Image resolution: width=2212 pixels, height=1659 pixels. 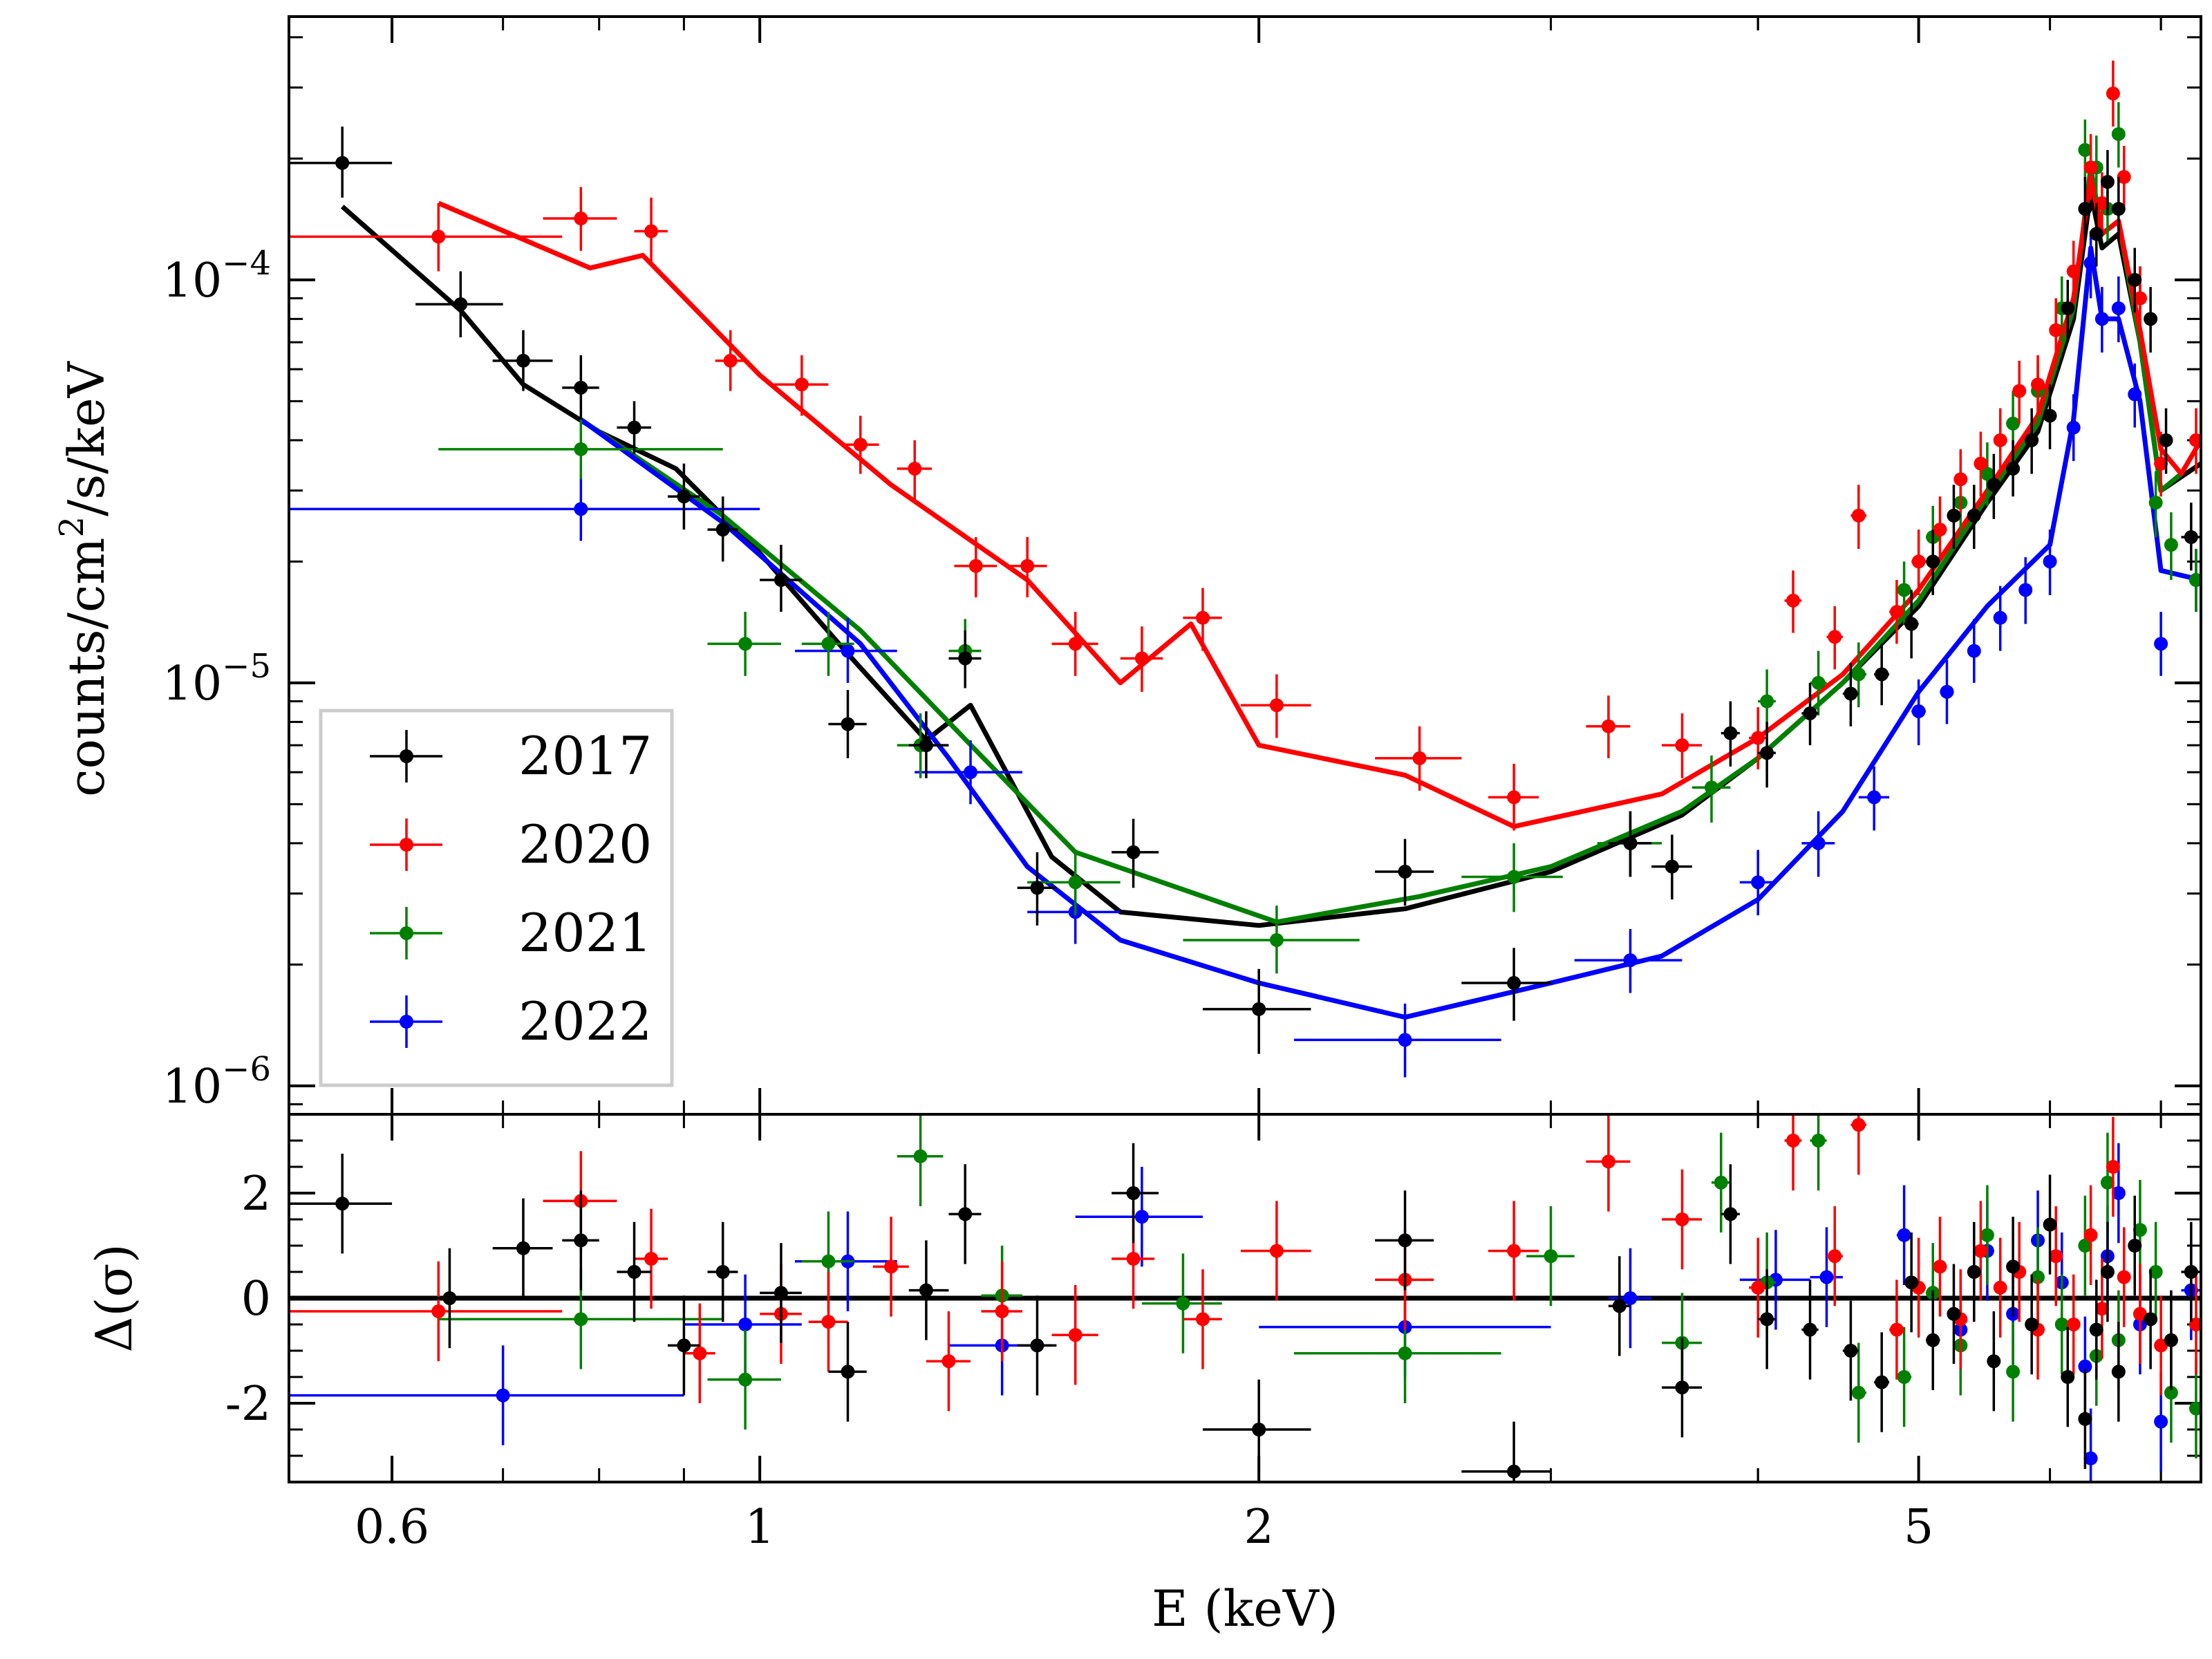 I want to click on y-tick-label: 10−4, so click(x=216, y=276).